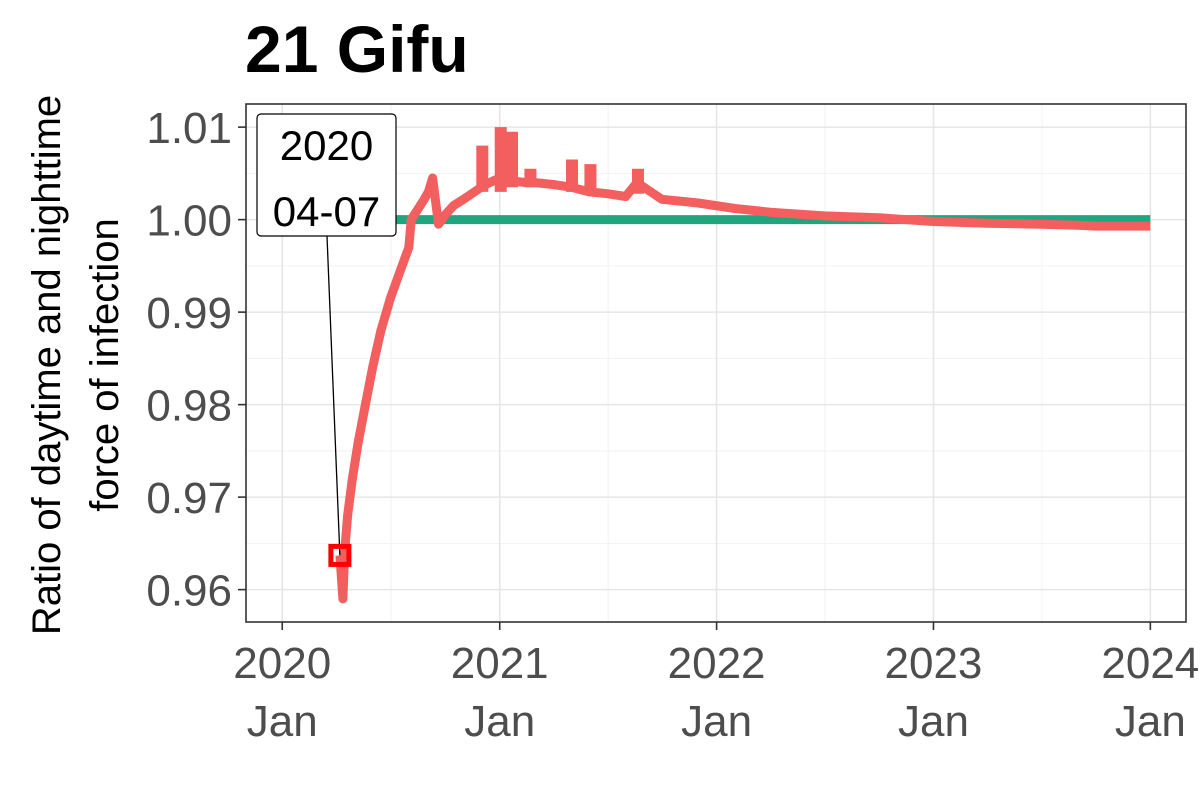  I want to click on date-callout: 2020 04-07, so click(326, 340).